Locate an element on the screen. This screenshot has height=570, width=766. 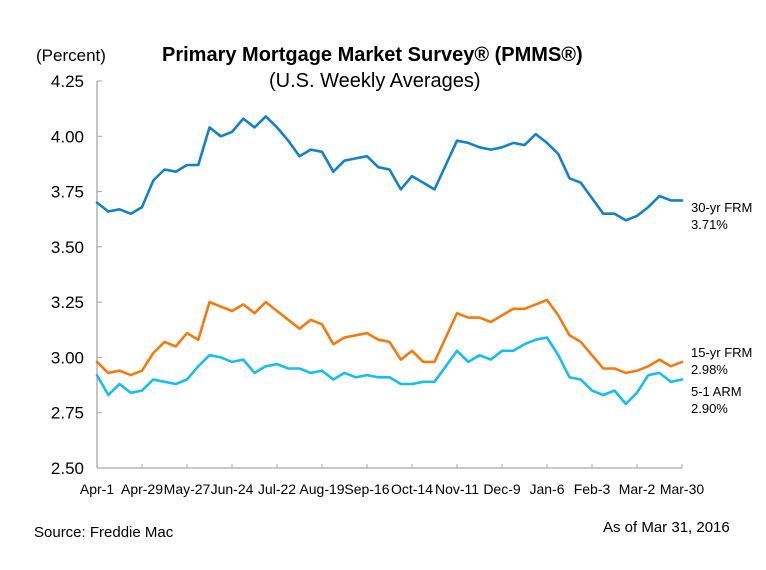
x-tick-label: Sep-16 is located at coordinates (366, 489).